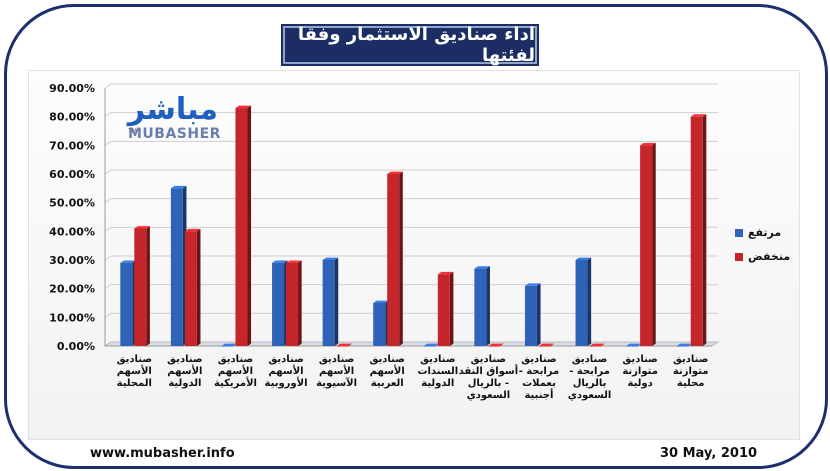 The height and width of the screenshot is (471, 830). Describe the element at coordinates (72, 145) in the screenshot. I see `y-tick-label: 70.00%` at that location.